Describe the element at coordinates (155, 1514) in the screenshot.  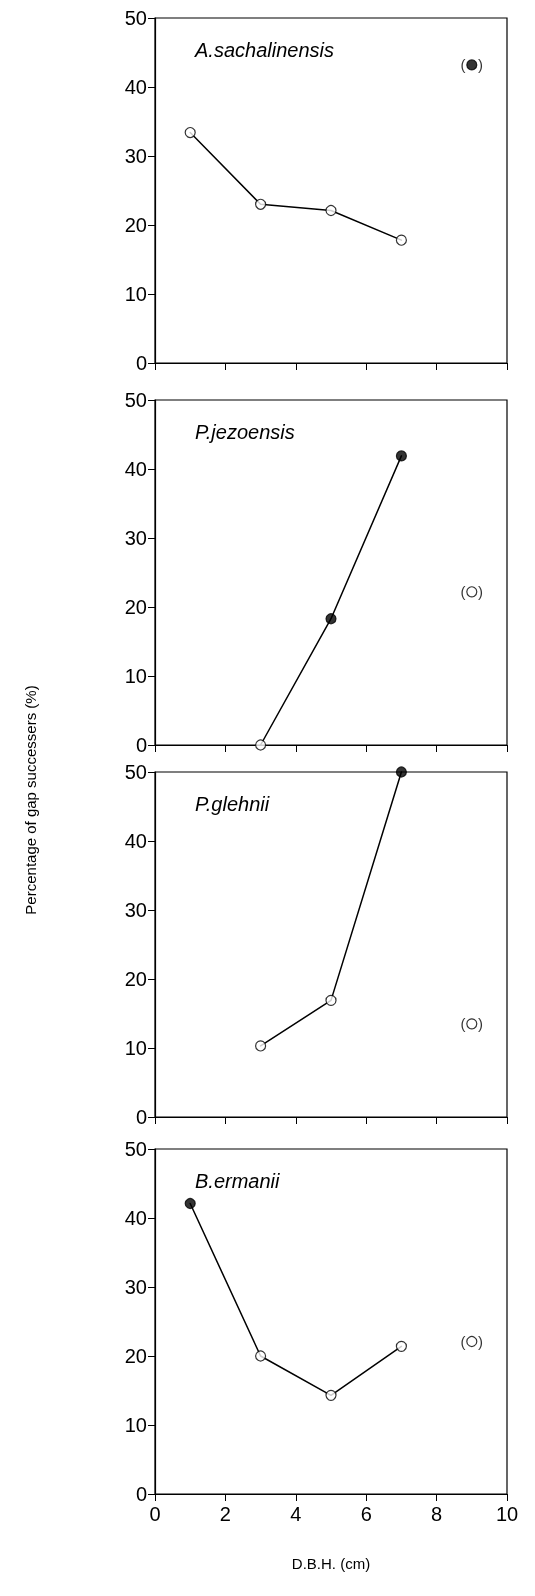
I see `x-tick-label: 0` at that location.